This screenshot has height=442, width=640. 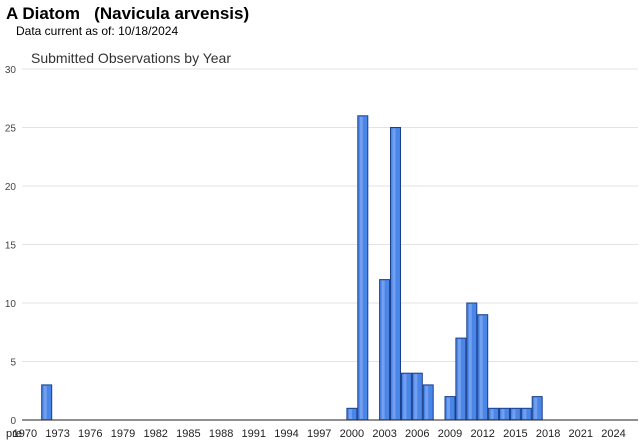 I want to click on x-tick-label: 1973, so click(x=57, y=434).